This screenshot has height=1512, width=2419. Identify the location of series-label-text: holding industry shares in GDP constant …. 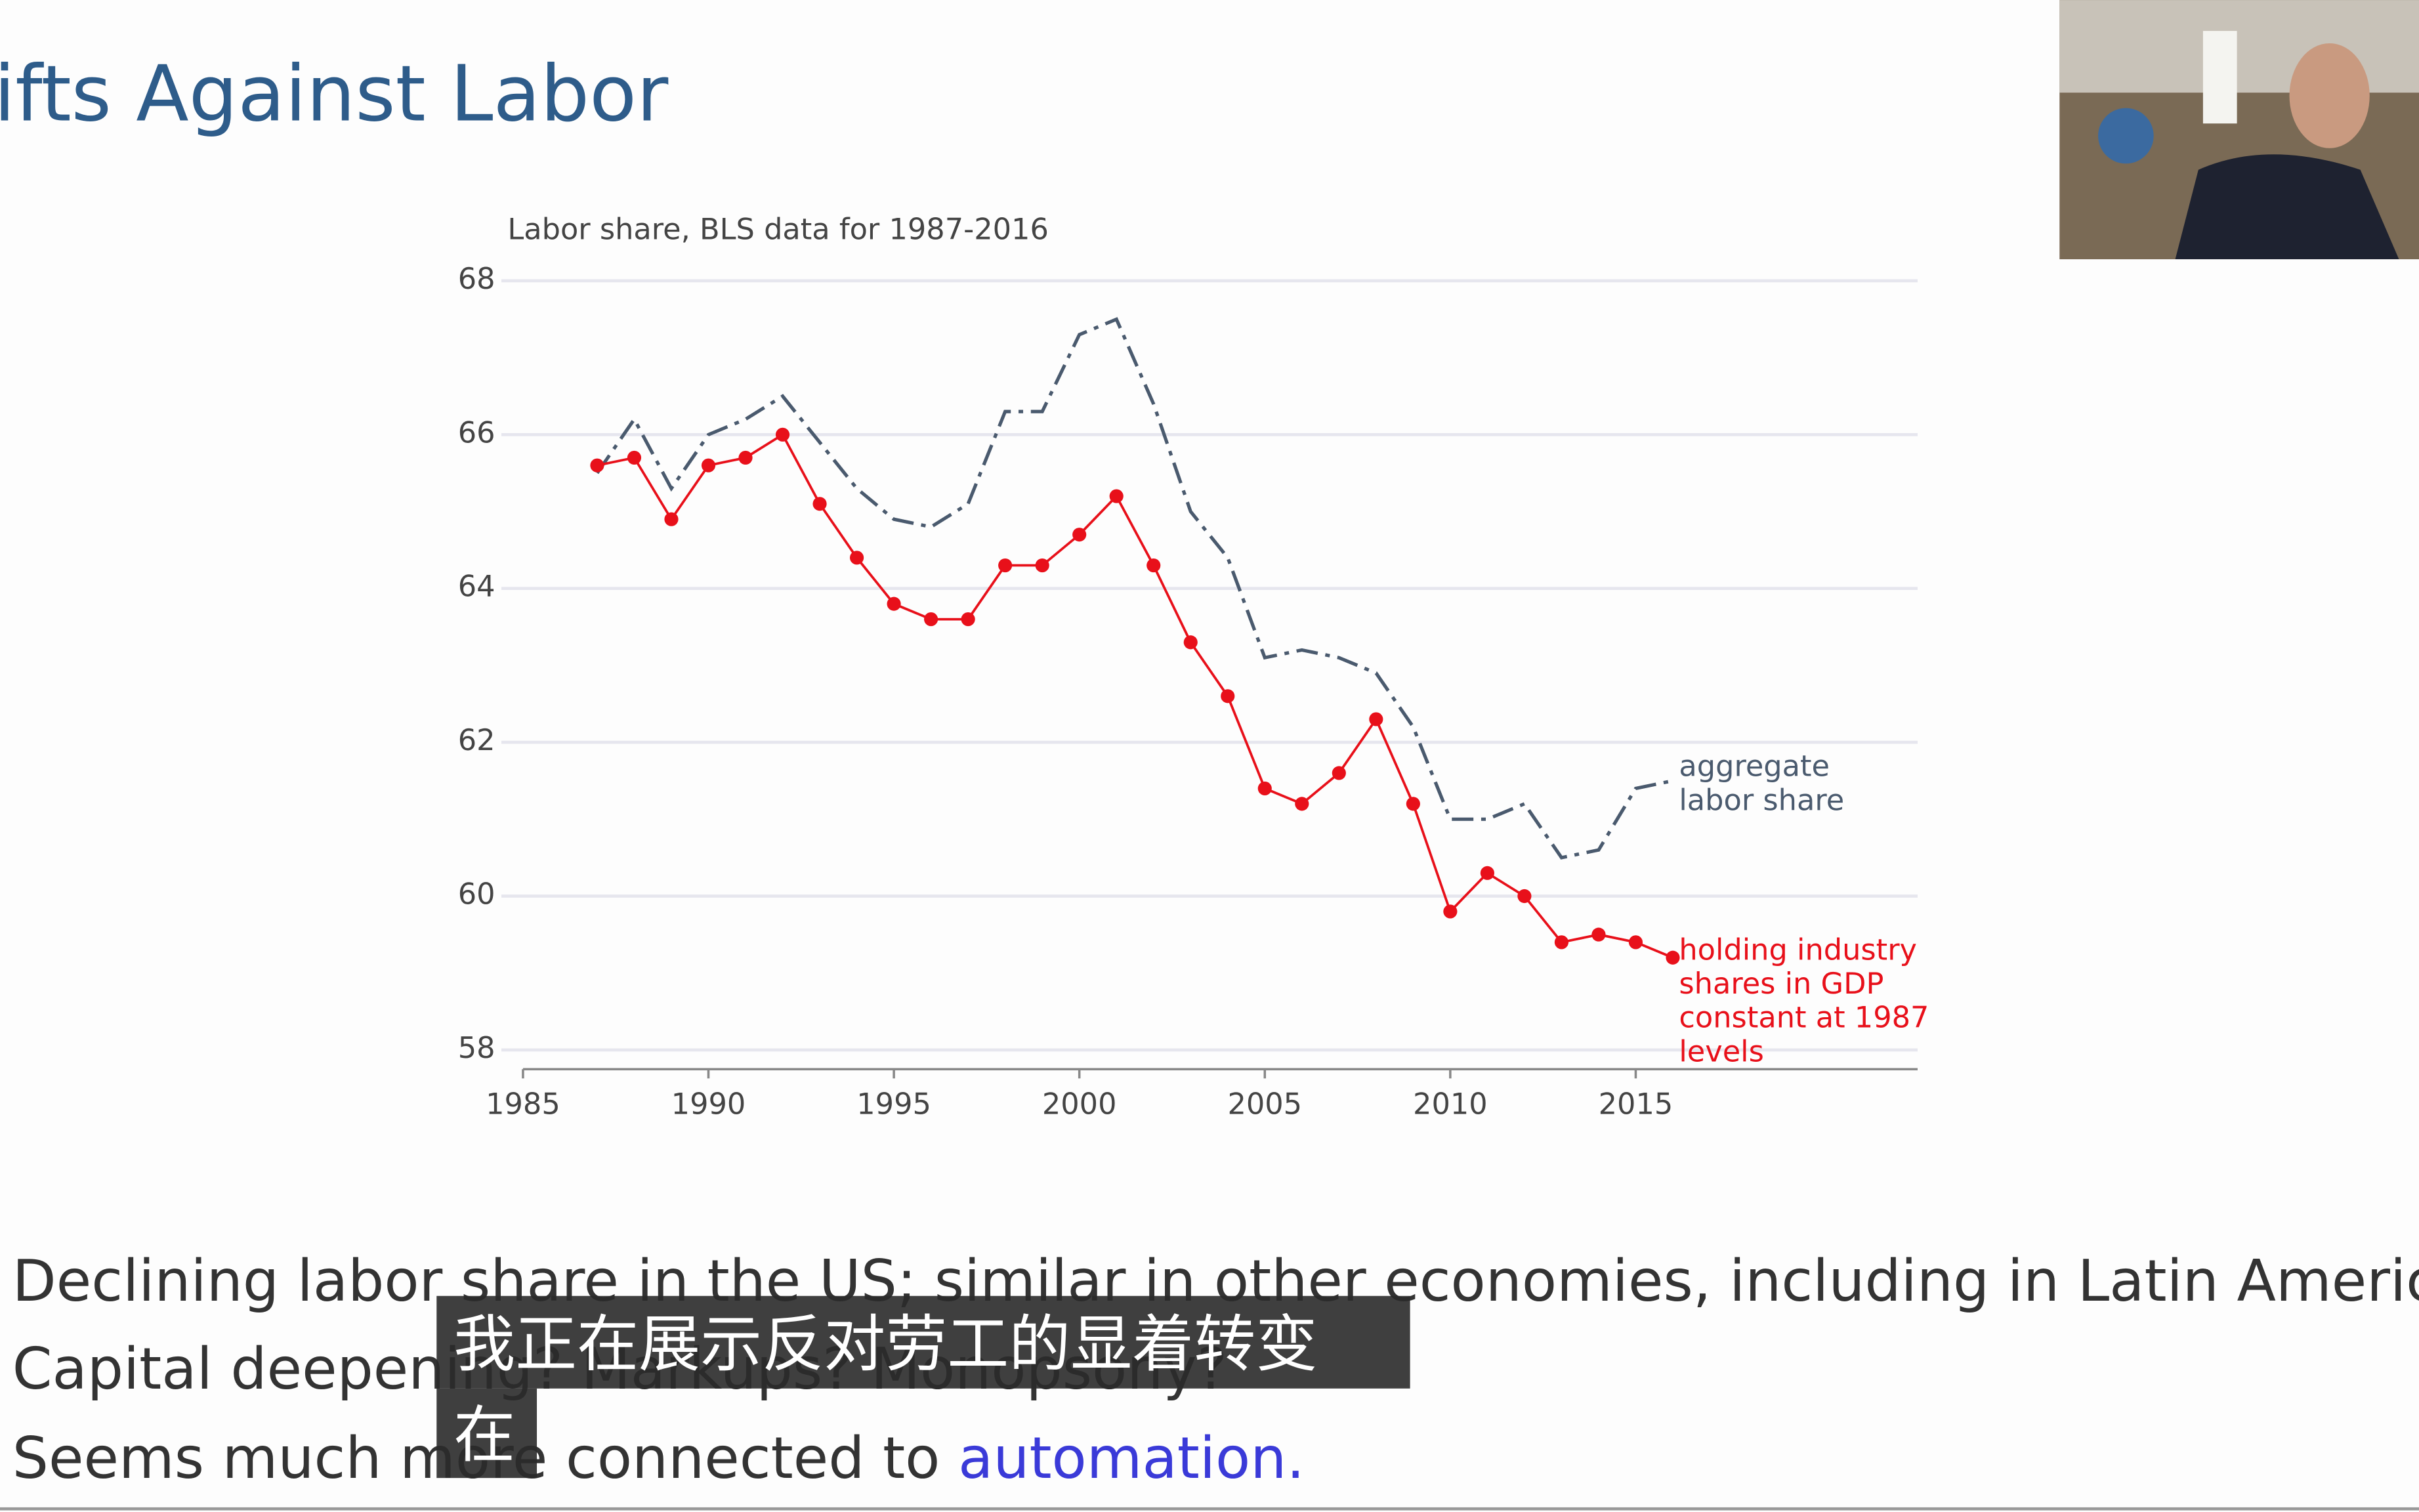
(1804, 1001).